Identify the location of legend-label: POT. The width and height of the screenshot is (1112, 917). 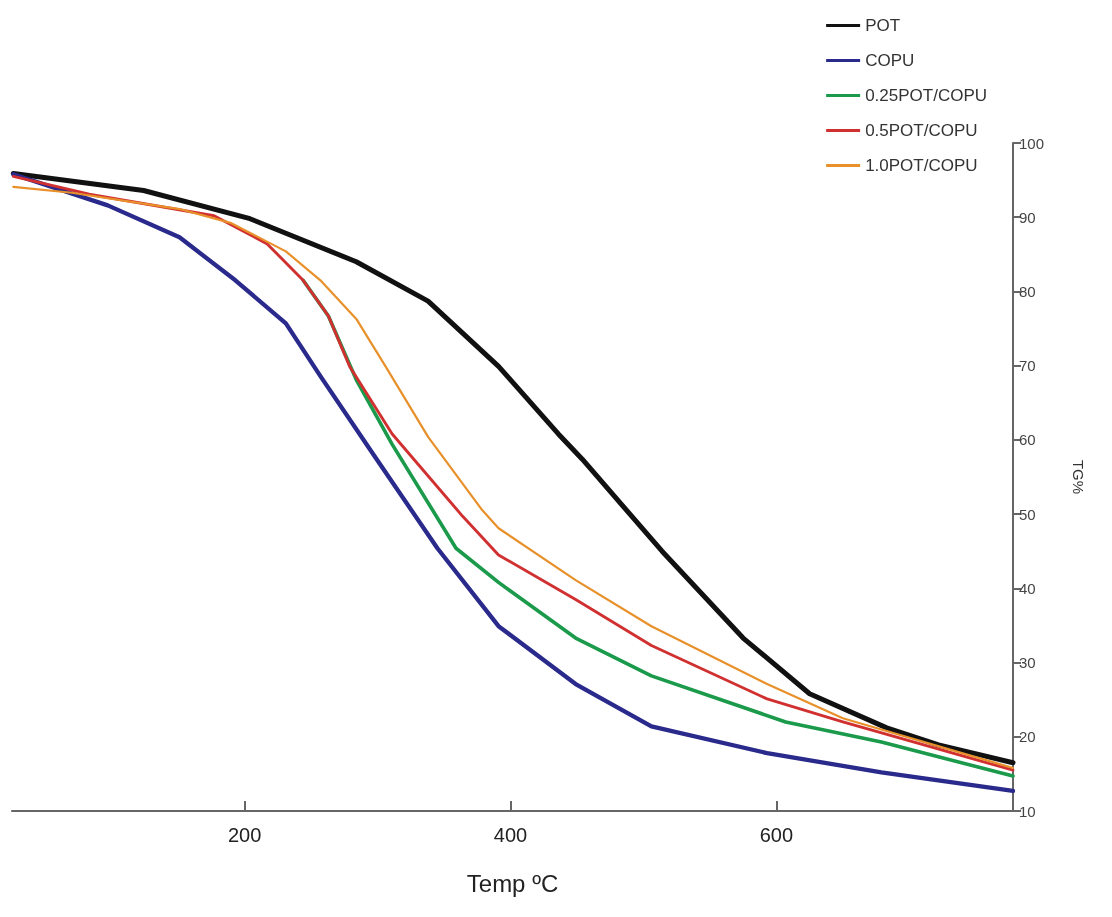
(883, 25).